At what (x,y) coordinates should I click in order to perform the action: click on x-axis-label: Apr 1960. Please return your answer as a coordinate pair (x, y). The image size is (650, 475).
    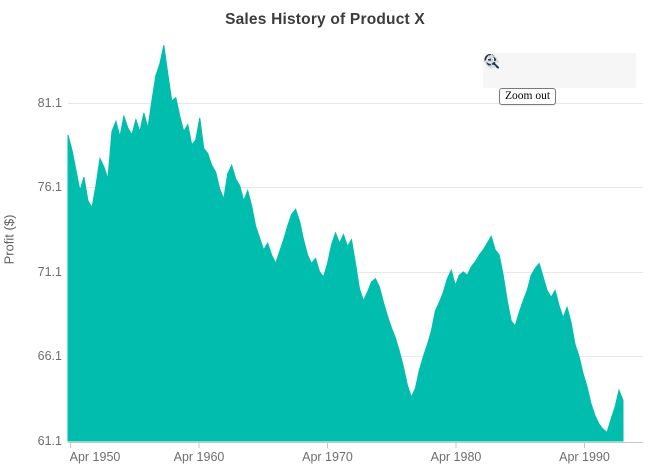
    Looking at the image, I should click on (199, 457).